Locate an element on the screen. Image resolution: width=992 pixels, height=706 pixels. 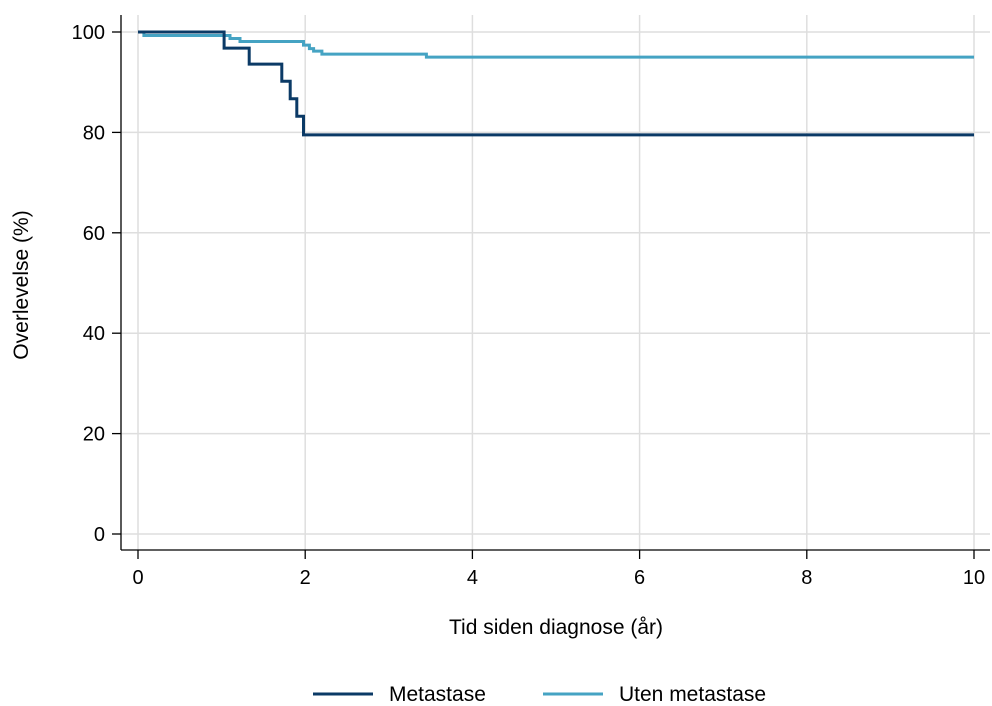
y-tick-label: 0 is located at coordinates (99, 535).